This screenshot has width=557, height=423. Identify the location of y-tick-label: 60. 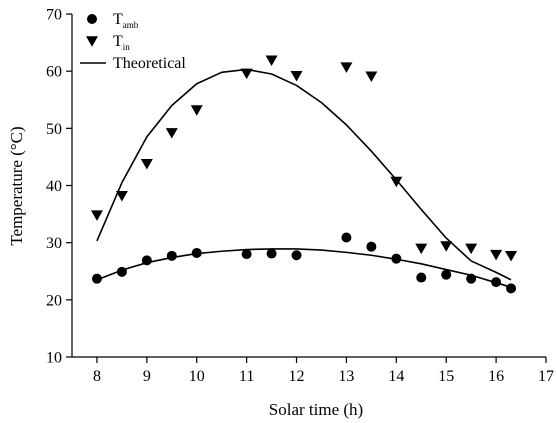
(54, 72).